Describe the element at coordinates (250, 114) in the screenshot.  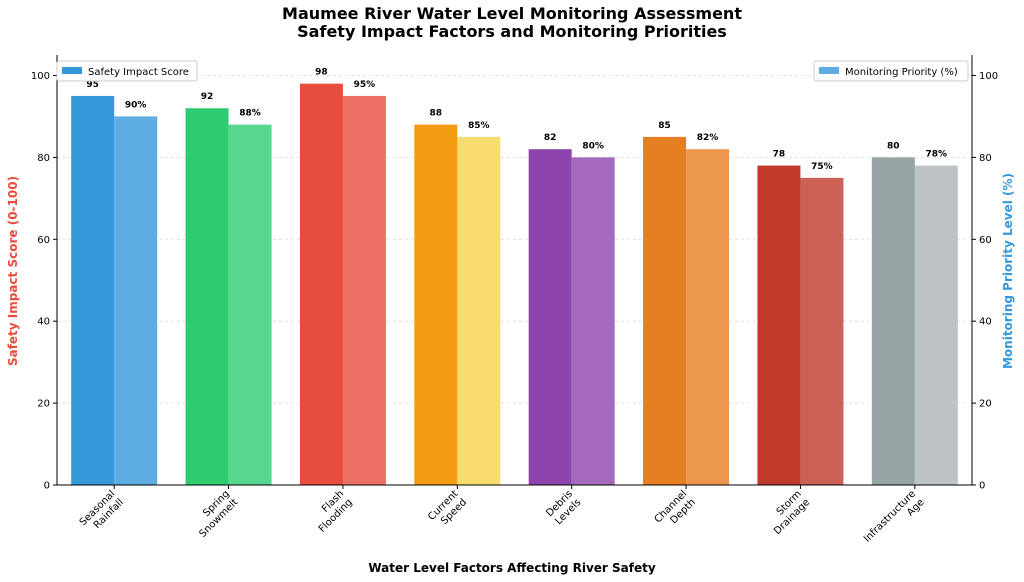
I see `data-label: 88%` at that location.